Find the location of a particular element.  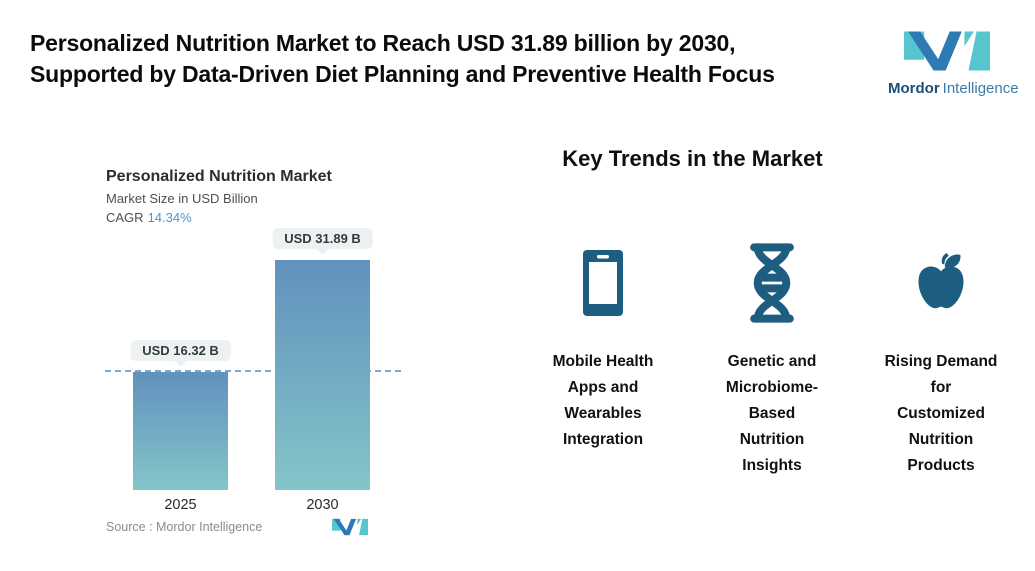

chart-subtitle: Market Size in USD Billion is located at coordinates (182, 198).